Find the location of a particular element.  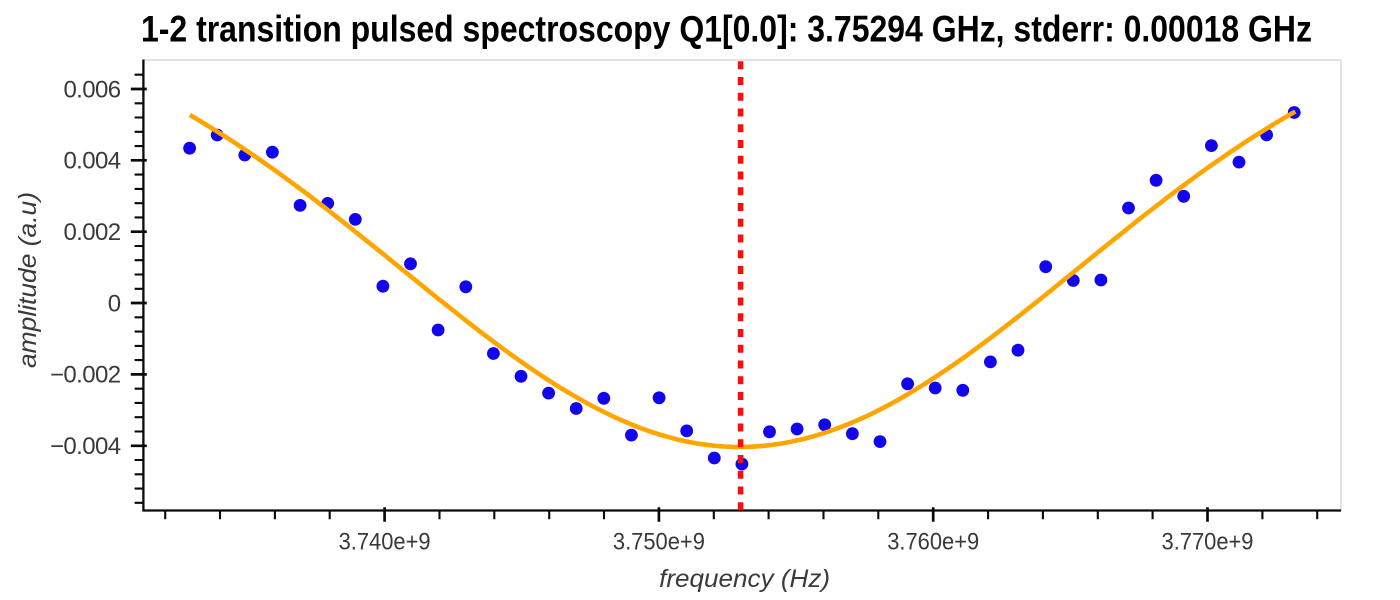

svg-text: −0.002 is located at coordinates (85, 375).